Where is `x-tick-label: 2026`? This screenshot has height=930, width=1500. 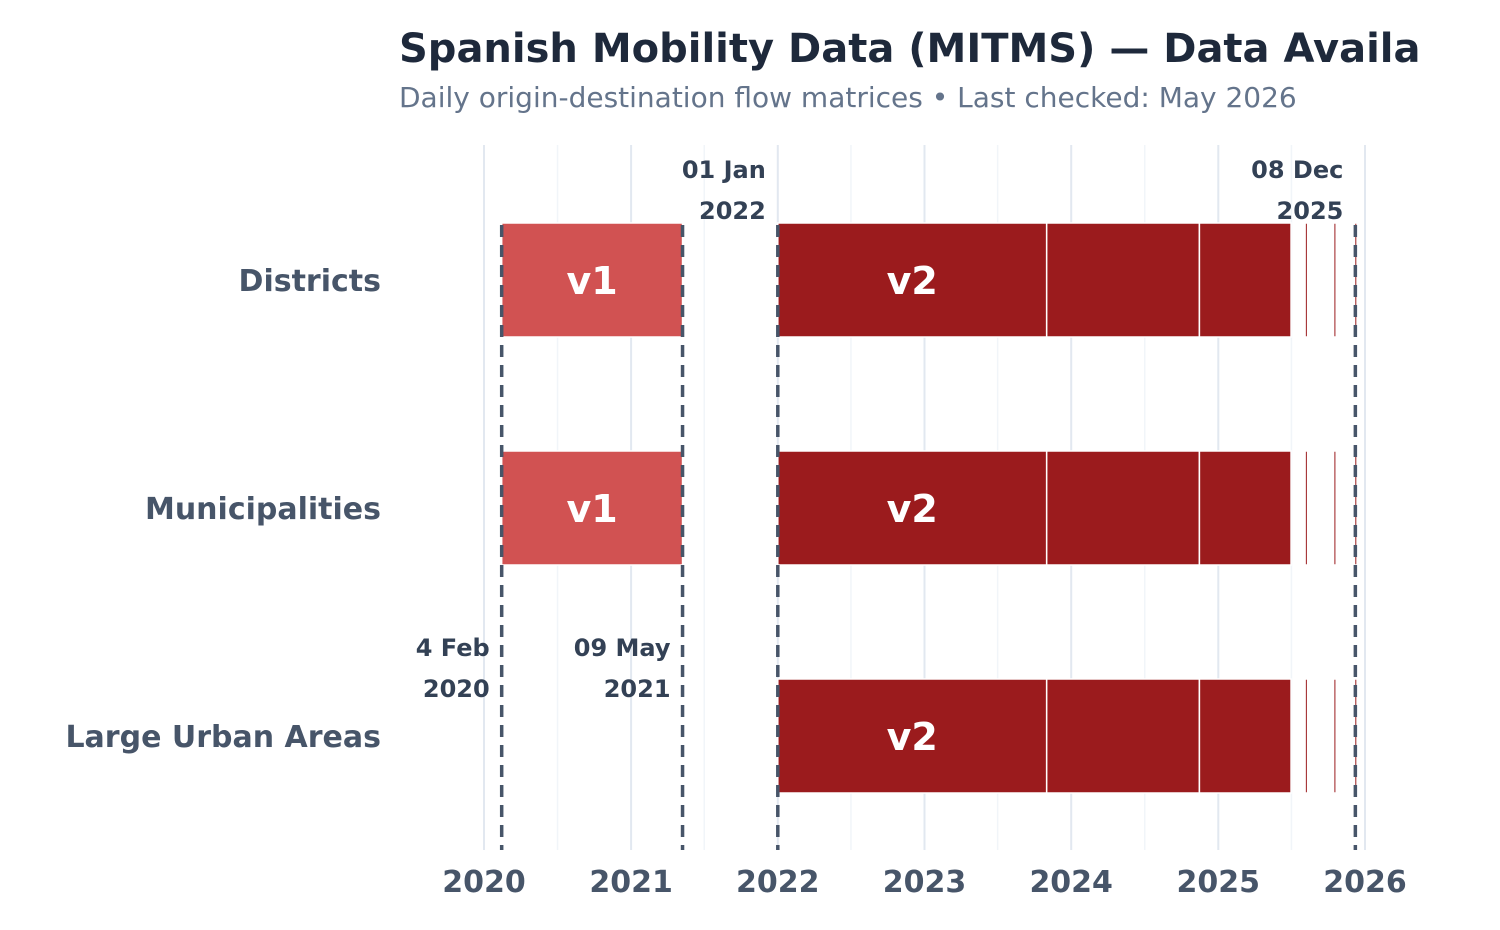
x-tick-label: 2026 is located at coordinates (1365, 882).